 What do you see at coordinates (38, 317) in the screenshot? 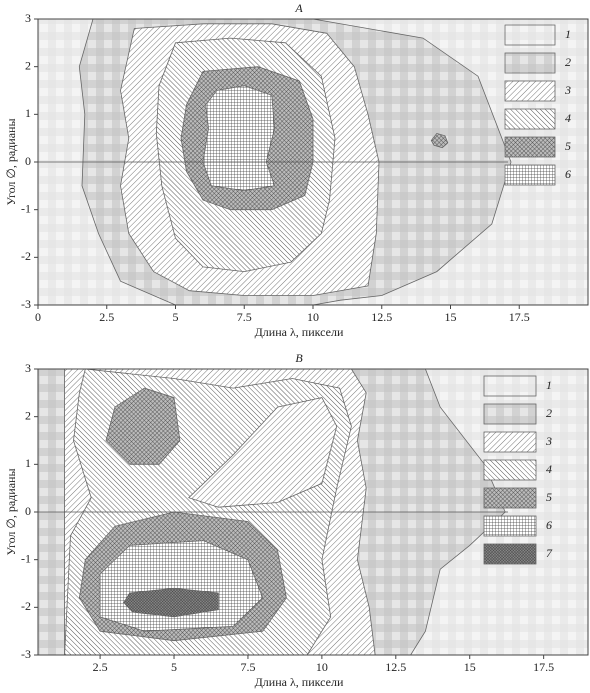
I see `x-tick-label: 0` at bounding box center [38, 317].